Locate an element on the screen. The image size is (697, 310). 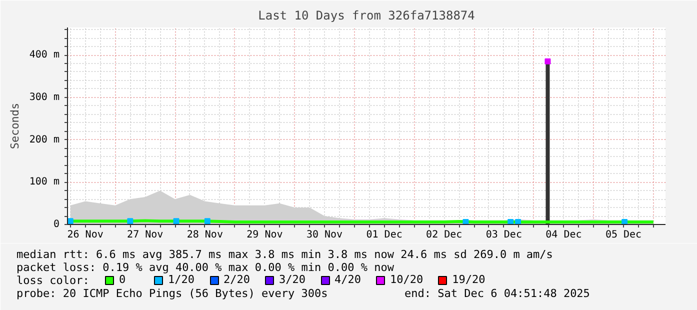
y-tick-label: 300 m is located at coordinates (44, 97).